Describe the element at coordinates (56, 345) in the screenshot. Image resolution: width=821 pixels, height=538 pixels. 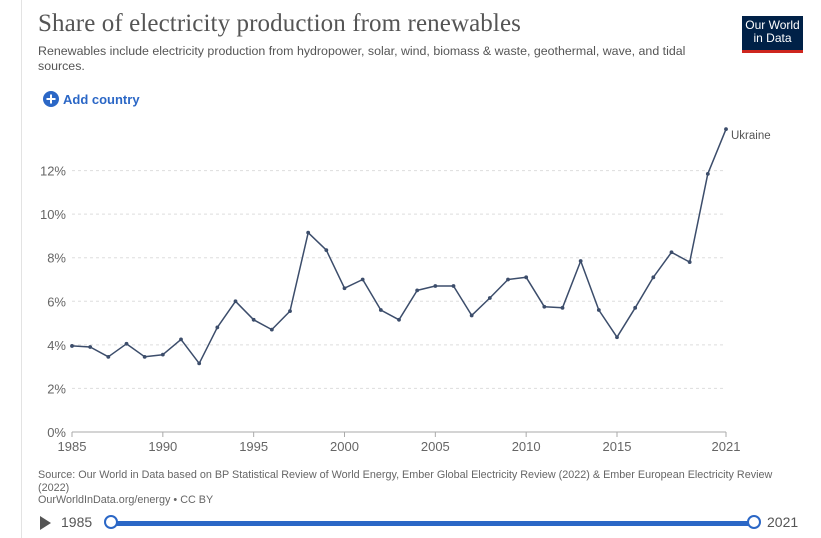
I see `y-tick-label: 4%` at that location.